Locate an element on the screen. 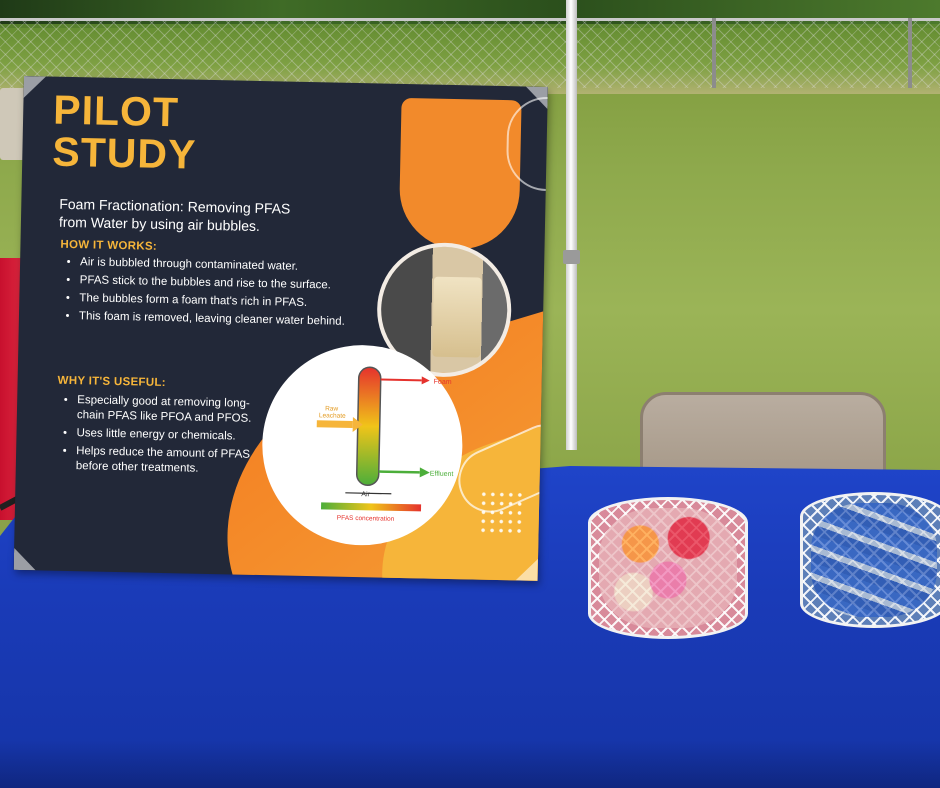 The height and width of the screenshot is (788, 940). candy-basket is located at coordinates (668, 568).